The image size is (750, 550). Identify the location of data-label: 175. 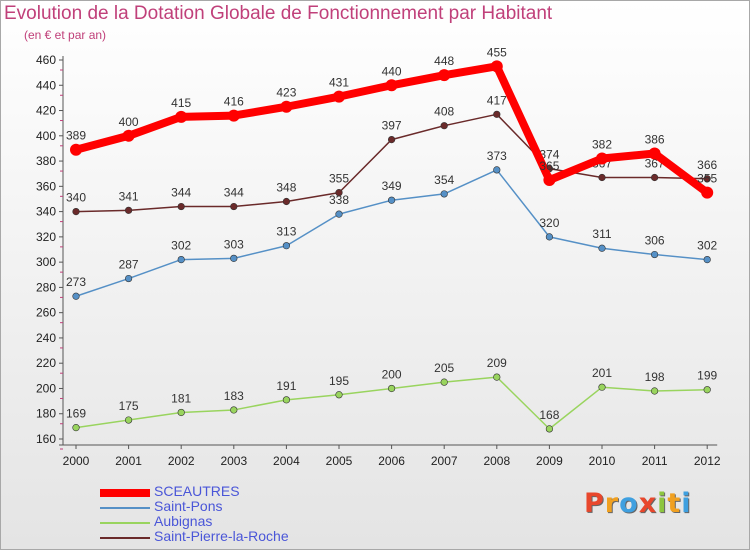
(129, 406).